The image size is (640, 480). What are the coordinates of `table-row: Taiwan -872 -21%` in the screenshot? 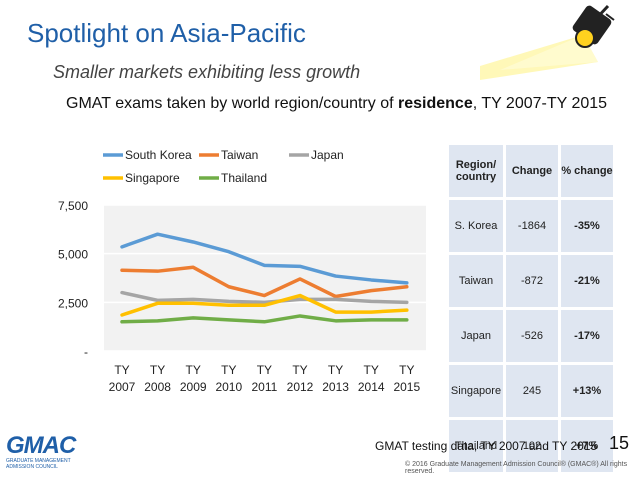 It's located at (531, 281).